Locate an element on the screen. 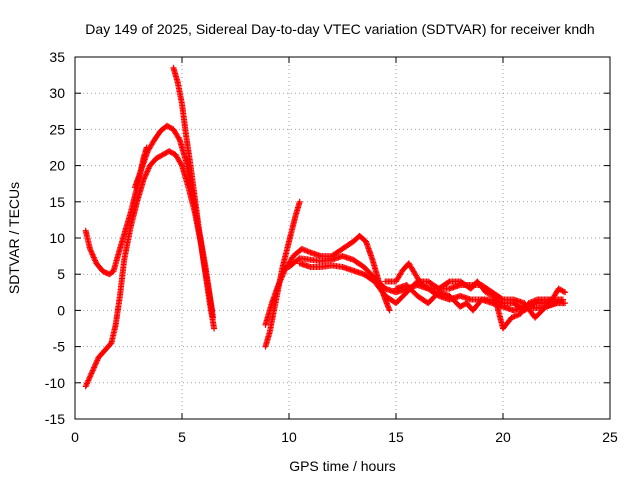 The width and height of the screenshot is (640, 480). y-tick-label: 5 is located at coordinates (61, 274).